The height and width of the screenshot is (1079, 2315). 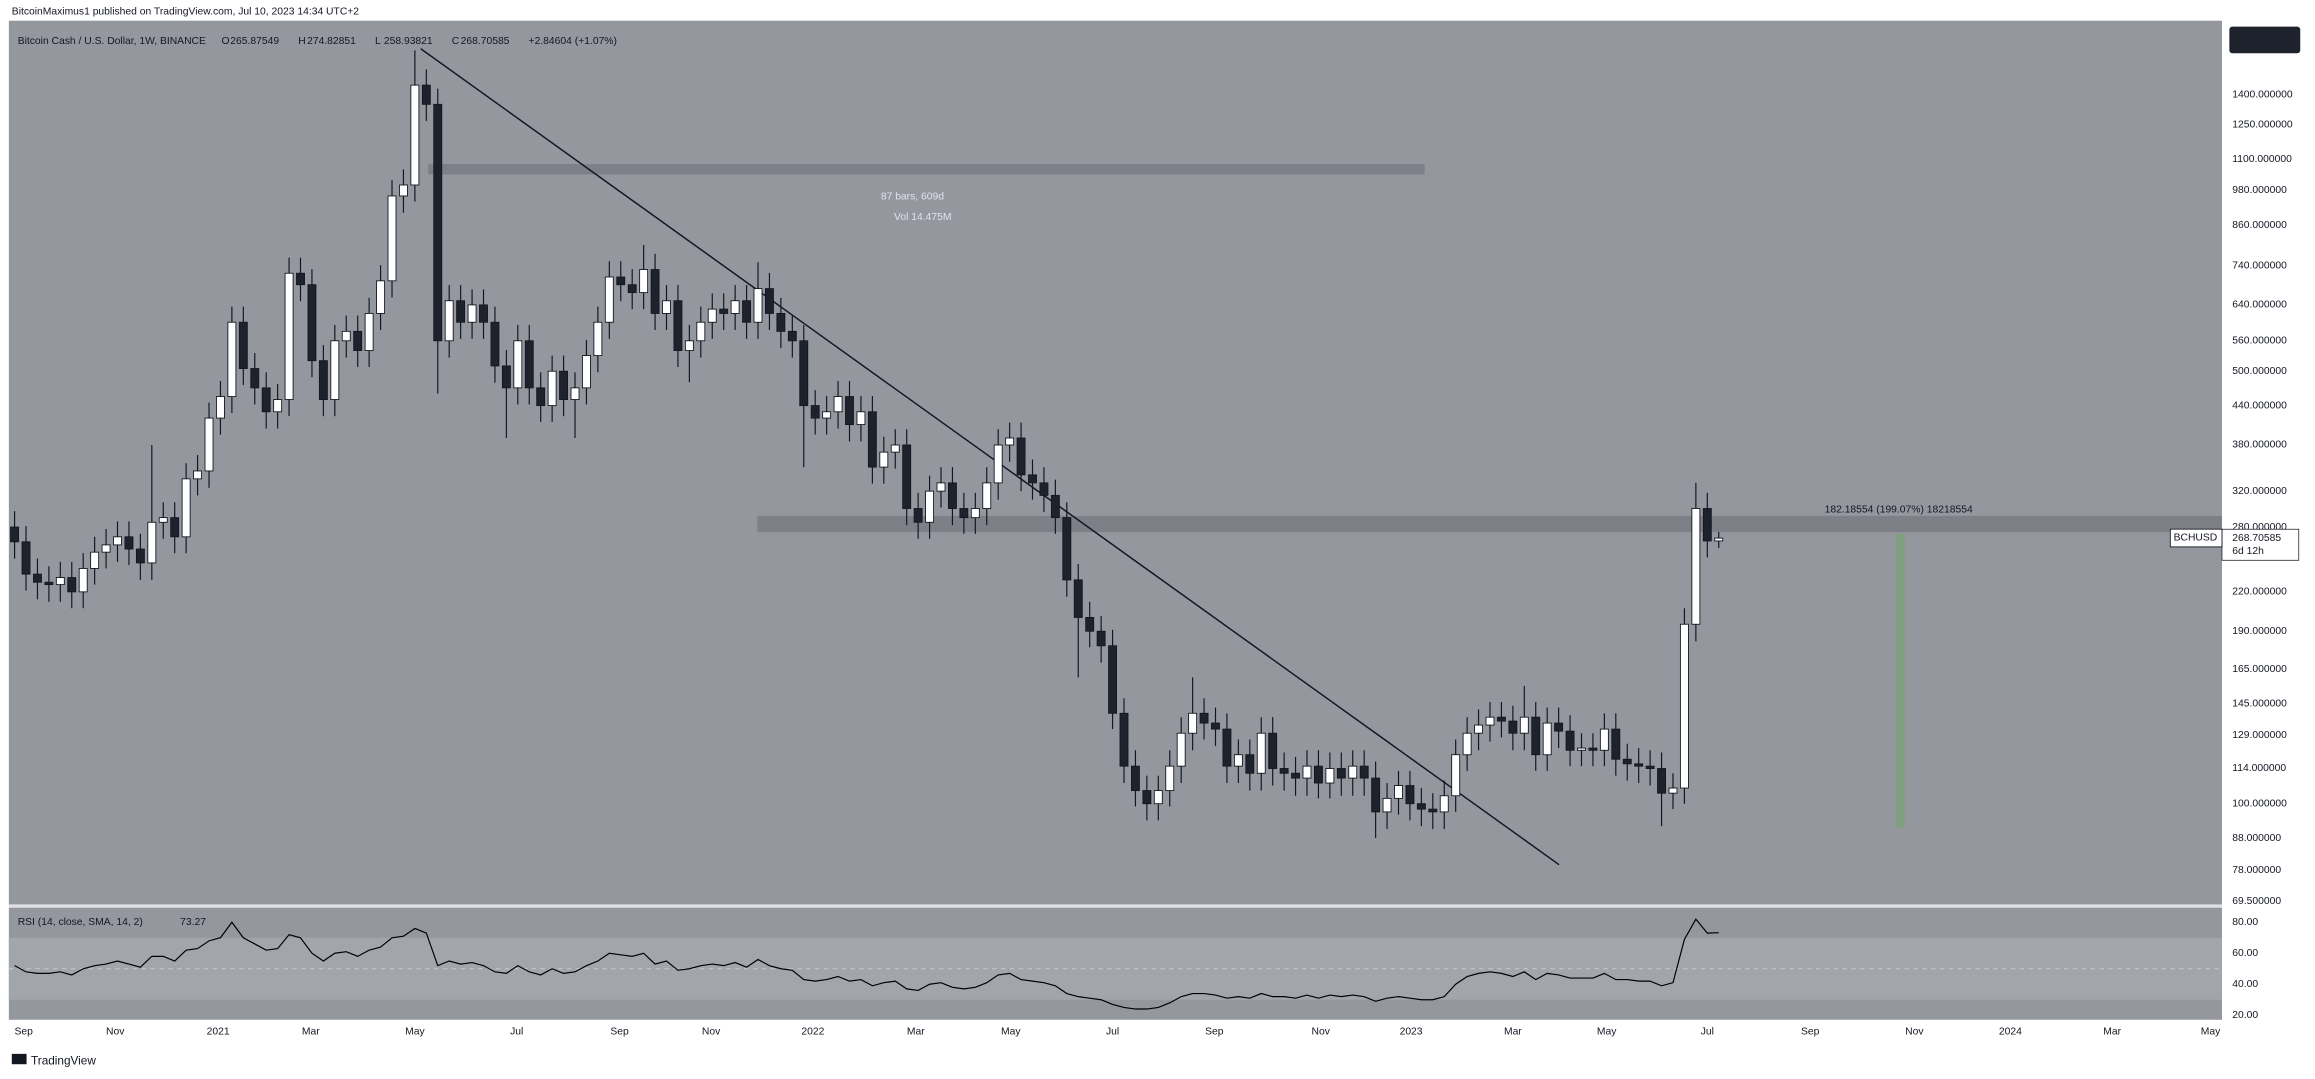 What do you see at coordinates (2010, 1031) in the screenshot?
I see `x-tick-label: 2024` at bounding box center [2010, 1031].